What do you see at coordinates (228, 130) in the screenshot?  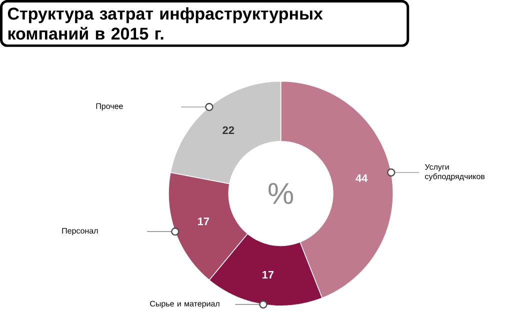 I see `data-label: 22` at bounding box center [228, 130].